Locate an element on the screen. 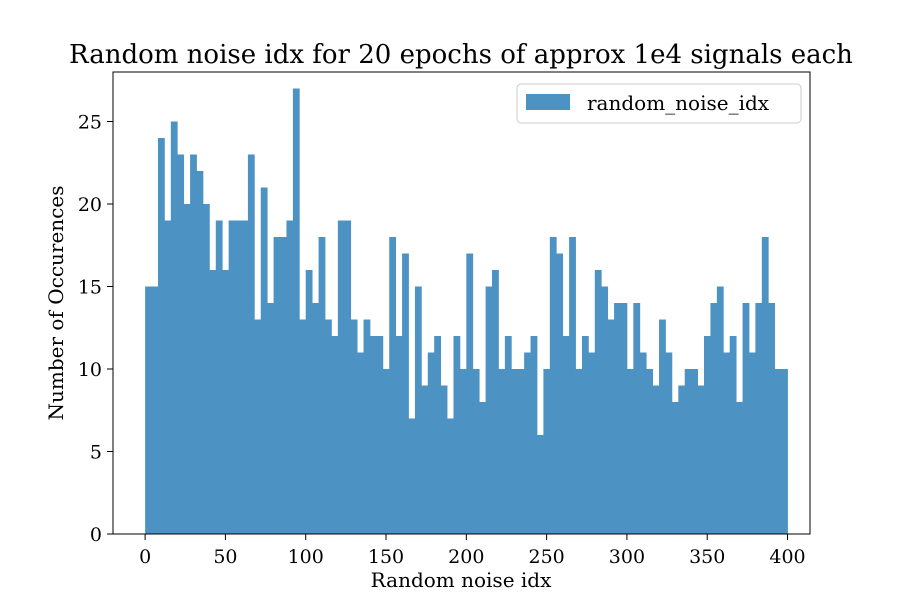 This screenshot has width=900, height=600. x-tick-label: 150 is located at coordinates (386, 557).